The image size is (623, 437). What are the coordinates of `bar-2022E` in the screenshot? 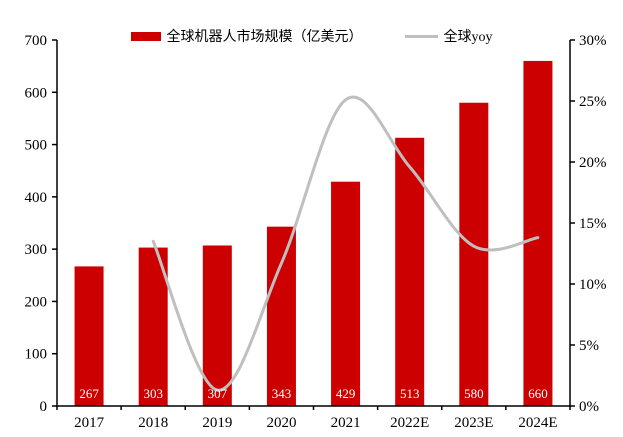 It's located at (410, 271).